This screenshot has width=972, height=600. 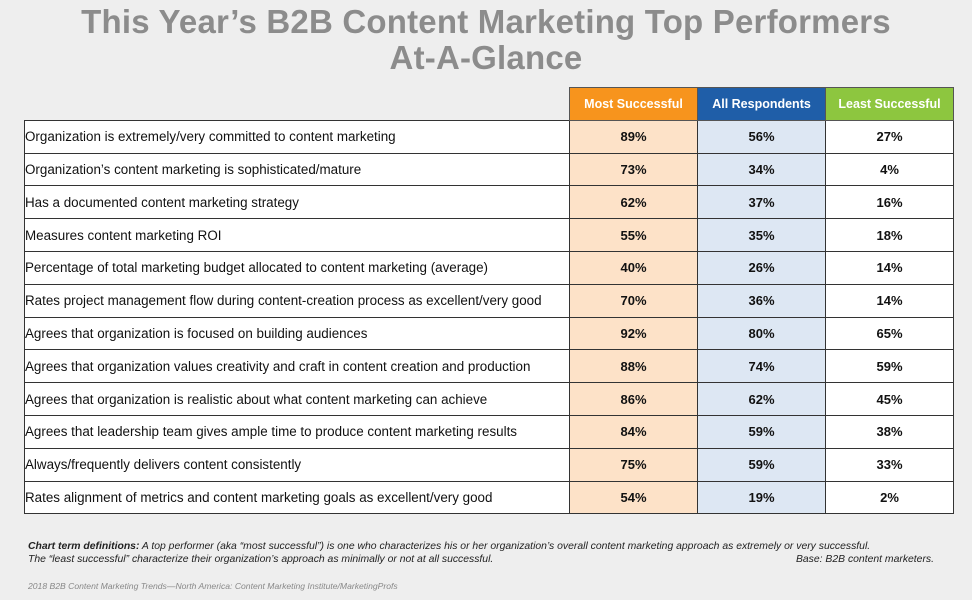 What do you see at coordinates (297, 104) in the screenshot?
I see `header-blank-cell` at bounding box center [297, 104].